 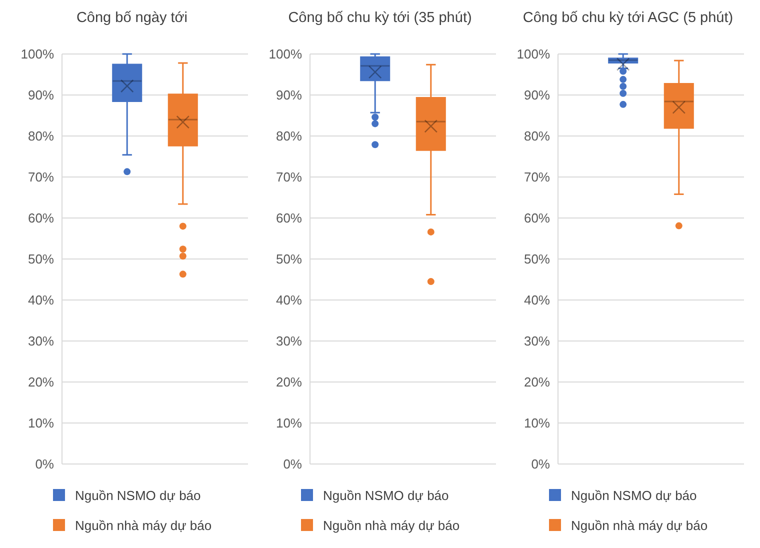 What do you see at coordinates (628, 18) in the screenshot?
I see `chart-title: Công bố chu kỳ tới AGC (5 phút)` at bounding box center [628, 18].